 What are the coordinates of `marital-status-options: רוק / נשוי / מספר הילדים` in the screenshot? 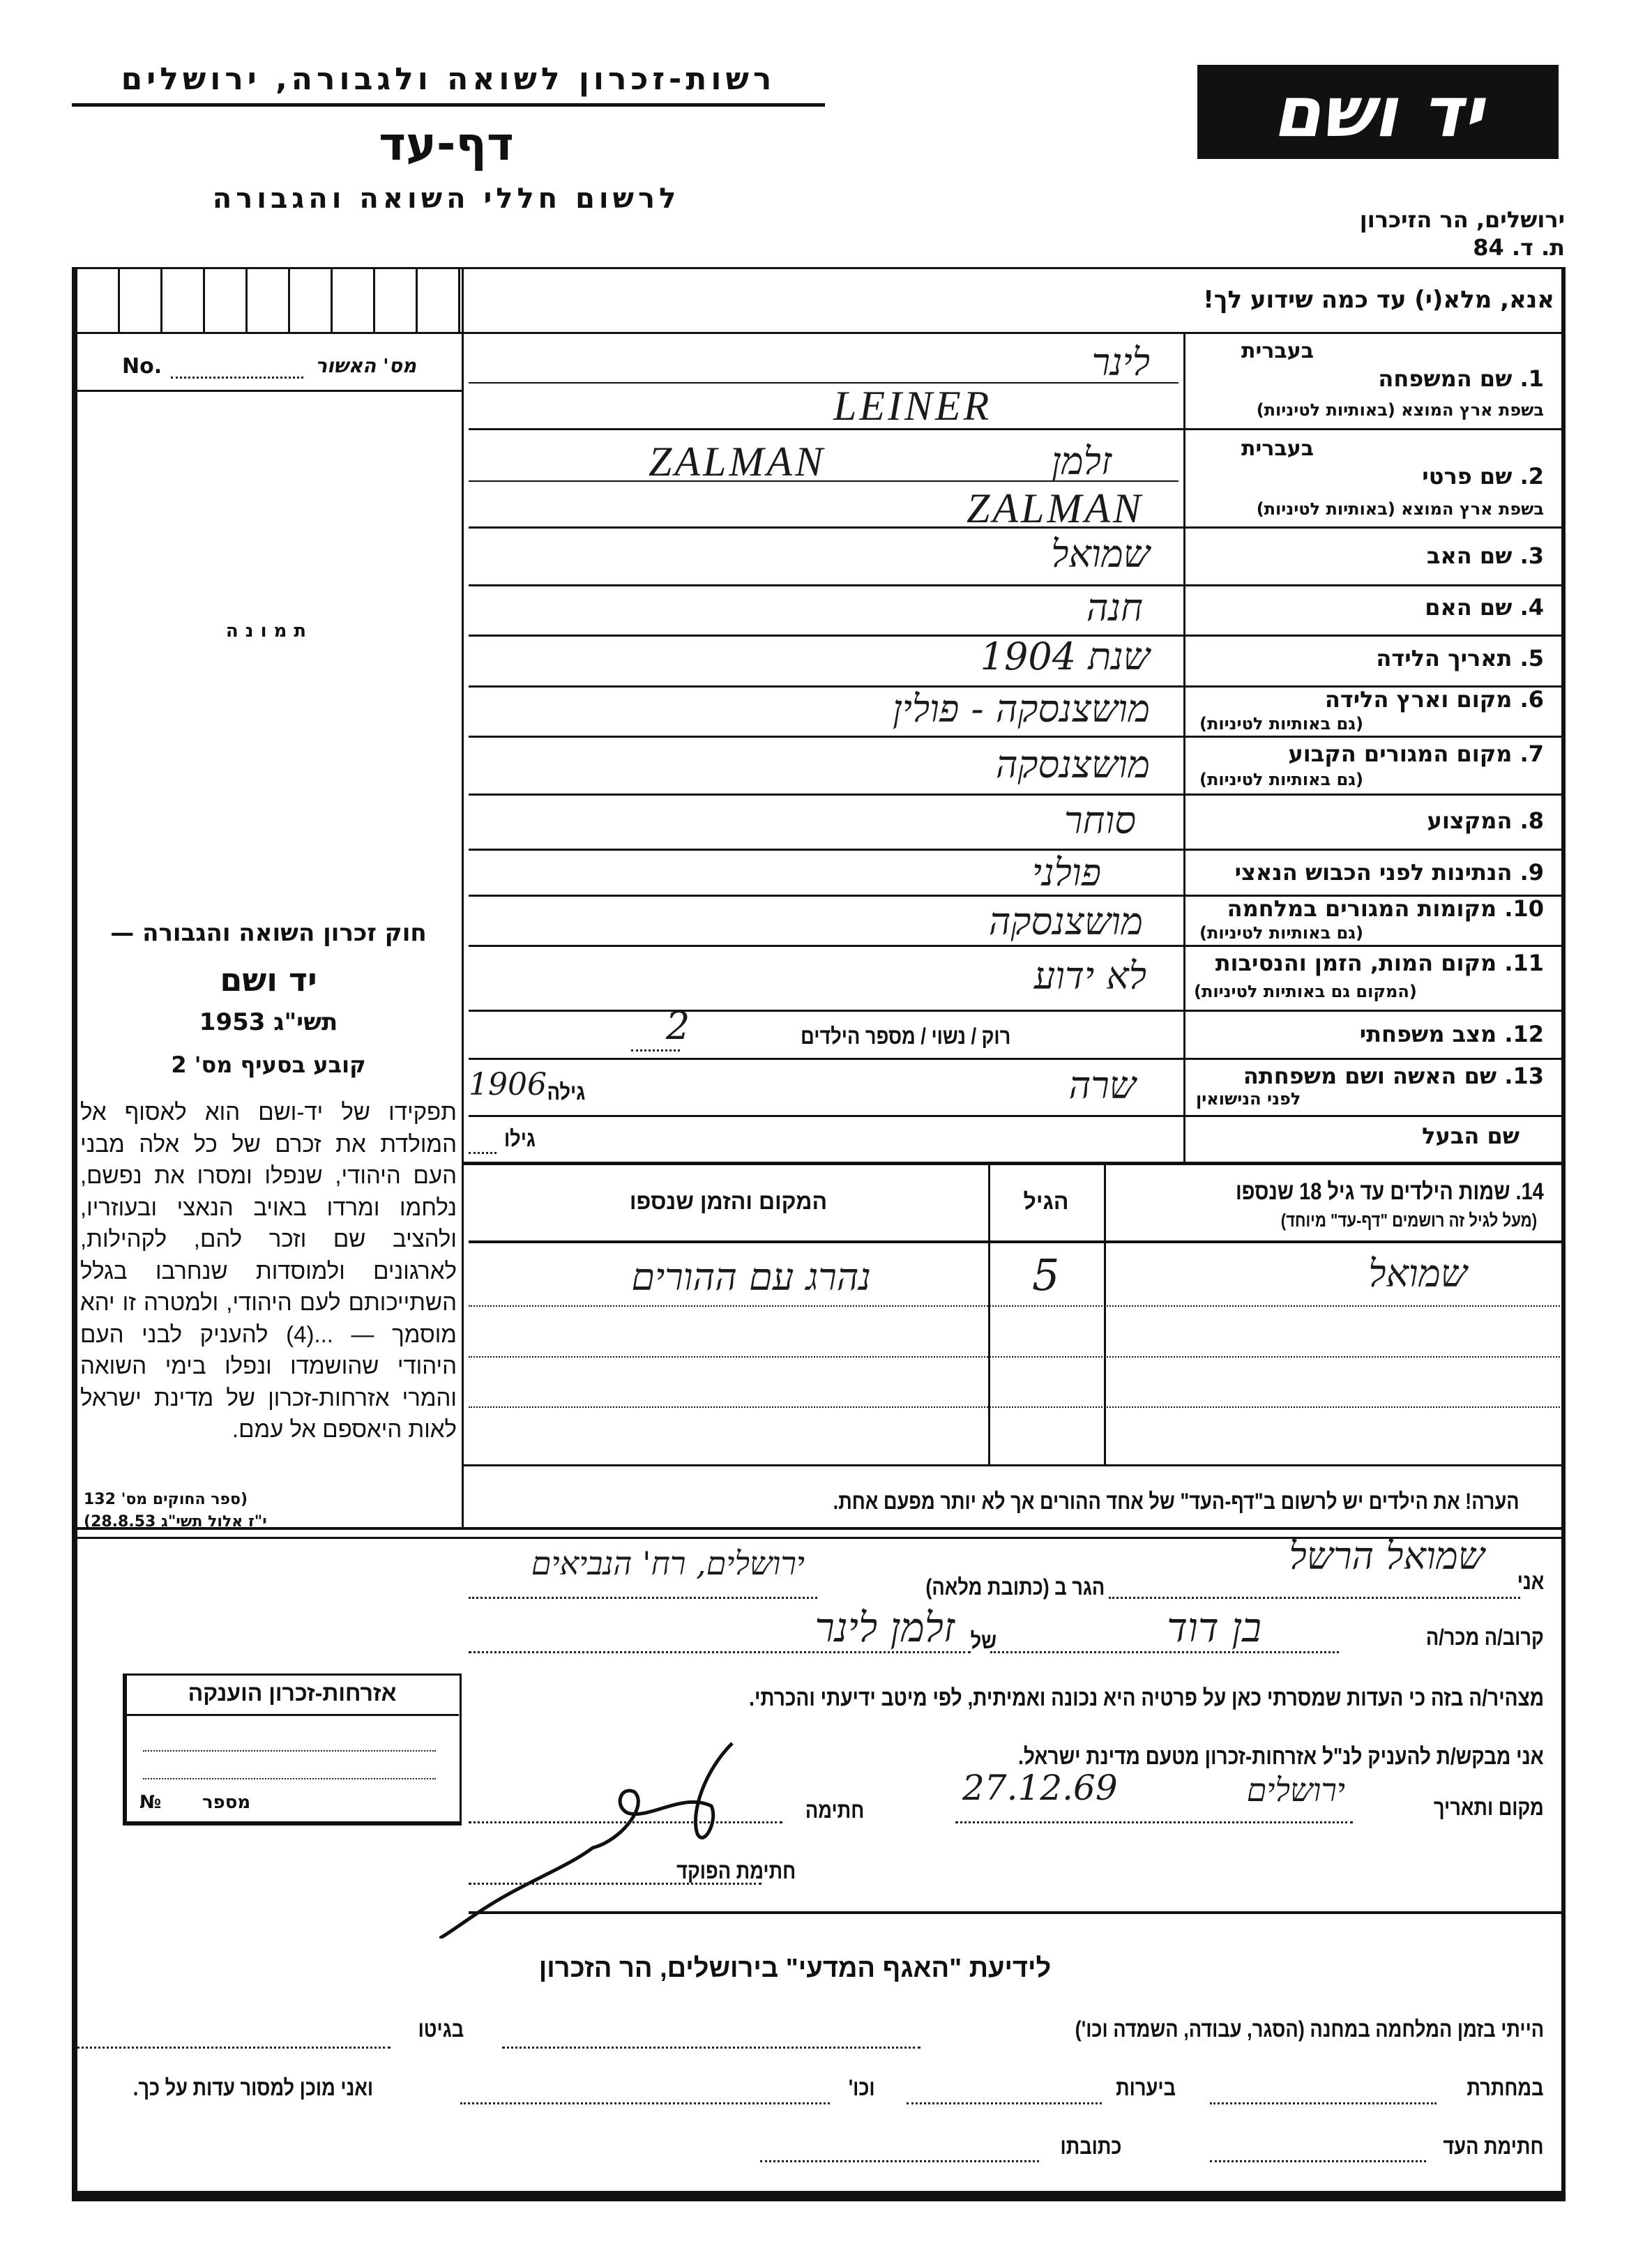 It's located at (905, 1036).